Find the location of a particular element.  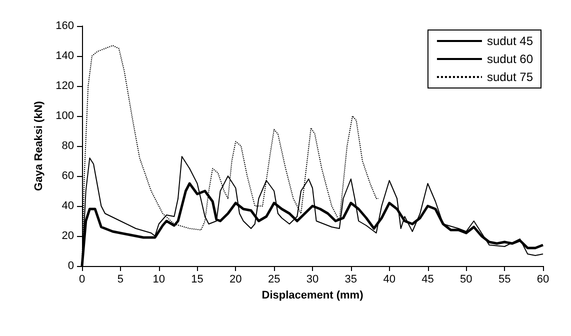

y-axis-title: Gaya Reaksi (kN) is located at coordinates (39, 145).